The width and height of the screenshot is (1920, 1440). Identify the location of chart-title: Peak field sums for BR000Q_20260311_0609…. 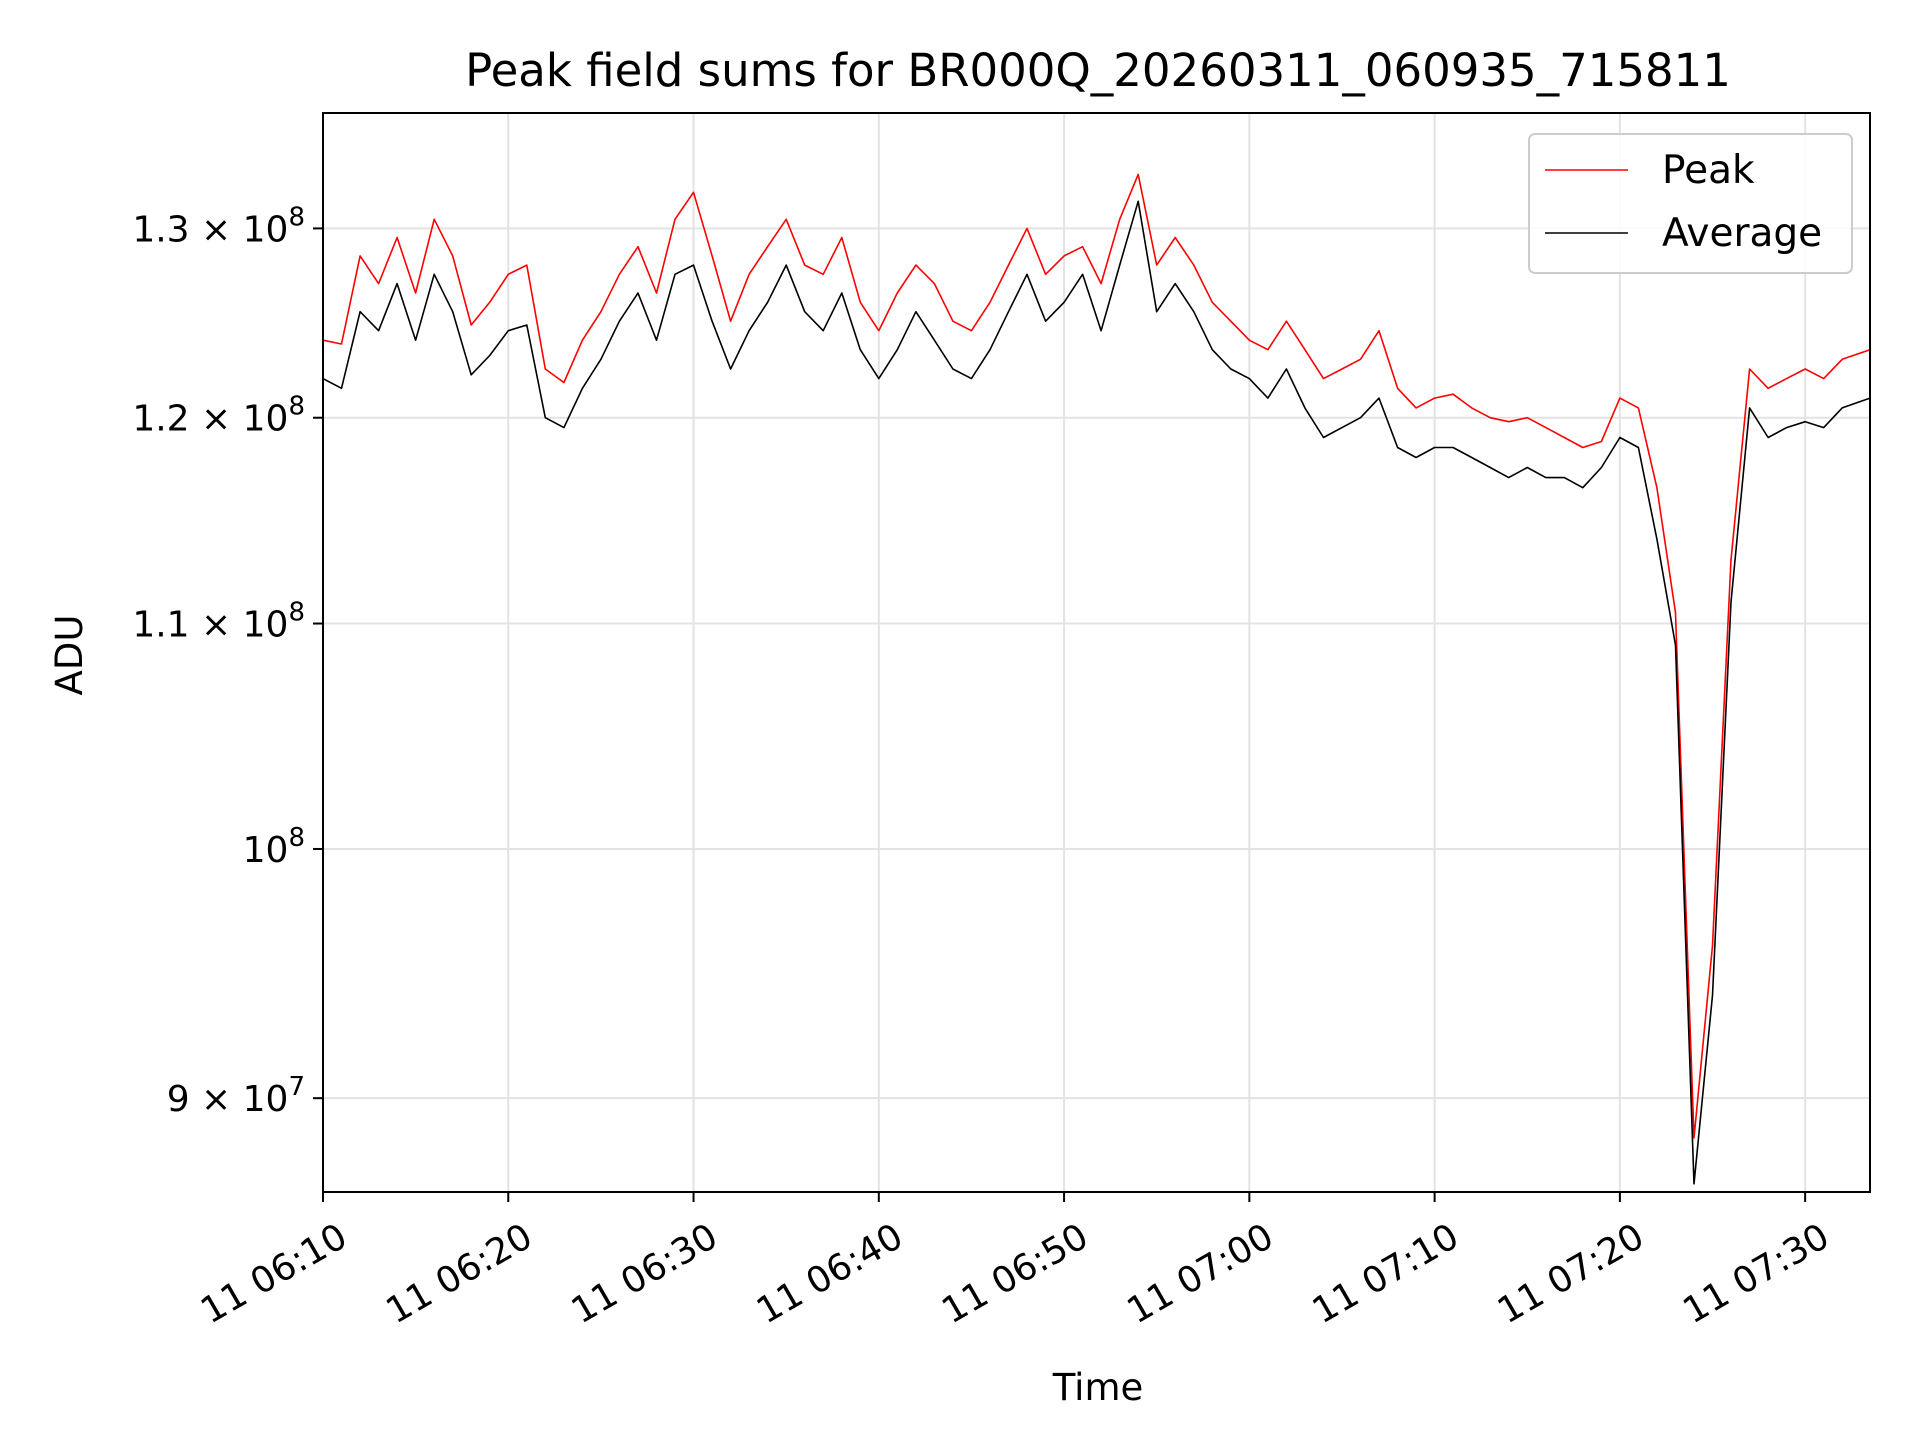
(1098, 70).